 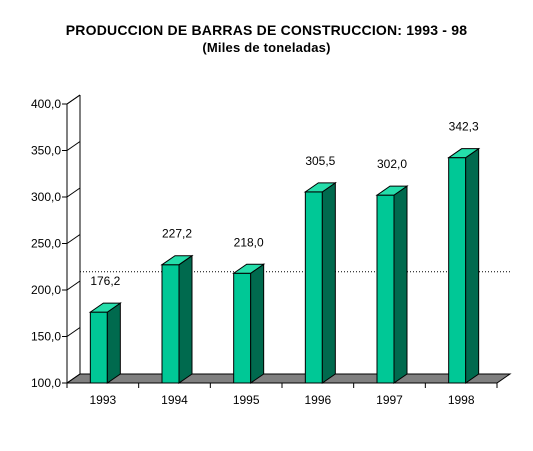 I want to click on y-tick-label: 200,0, so click(x=46, y=290).